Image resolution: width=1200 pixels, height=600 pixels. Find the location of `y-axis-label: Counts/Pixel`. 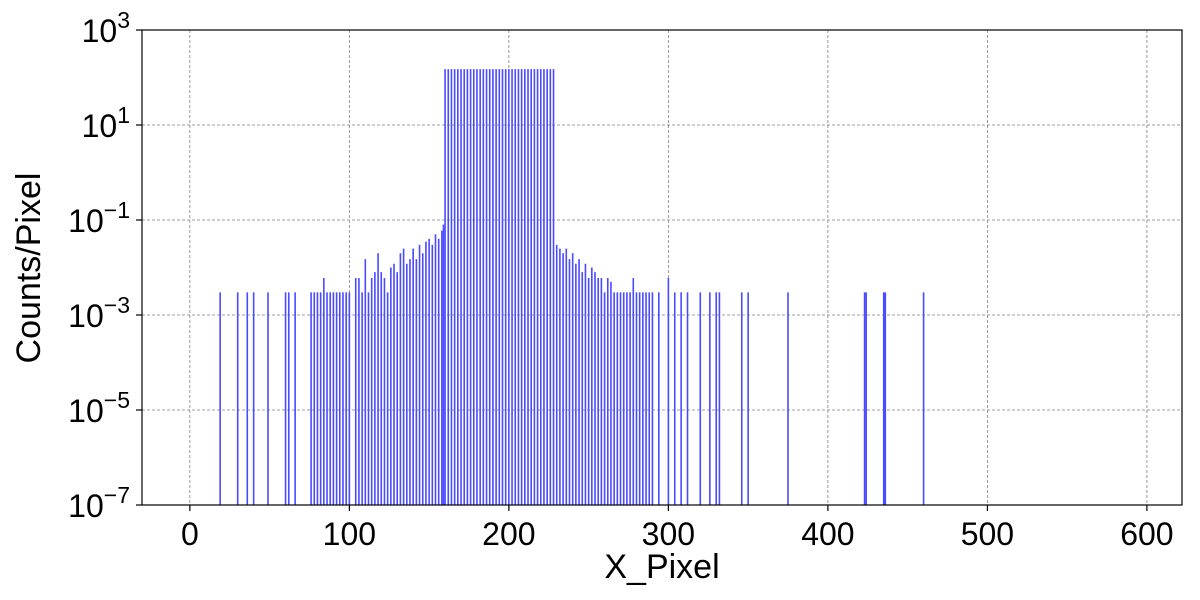

y-axis-label: Counts/Pixel is located at coordinates (29, 268).